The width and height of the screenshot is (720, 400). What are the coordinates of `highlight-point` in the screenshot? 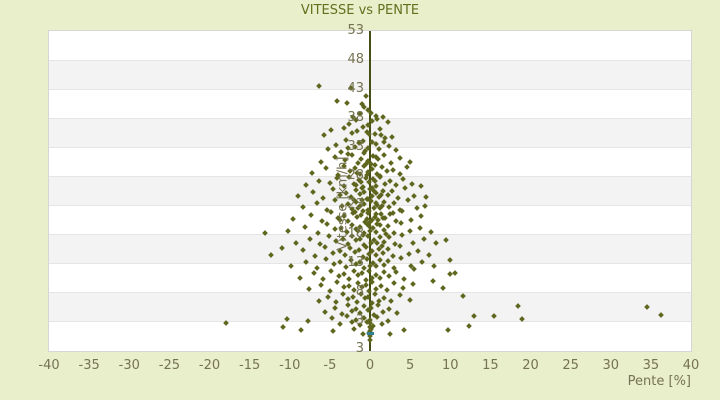 It's located at (370, 333).